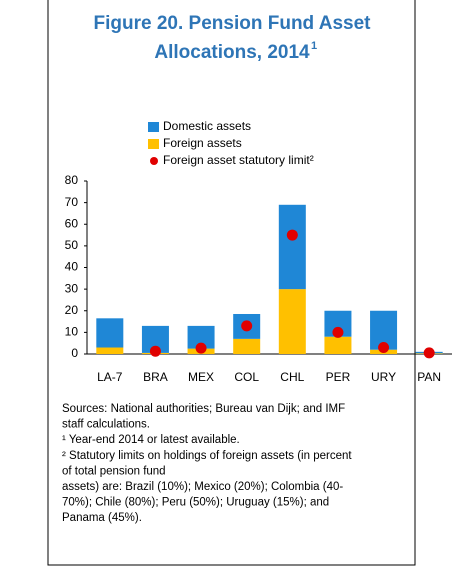  Describe the element at coordinates (72, 180) in the screenshot. I see `y-tick-label: 80` at that location.